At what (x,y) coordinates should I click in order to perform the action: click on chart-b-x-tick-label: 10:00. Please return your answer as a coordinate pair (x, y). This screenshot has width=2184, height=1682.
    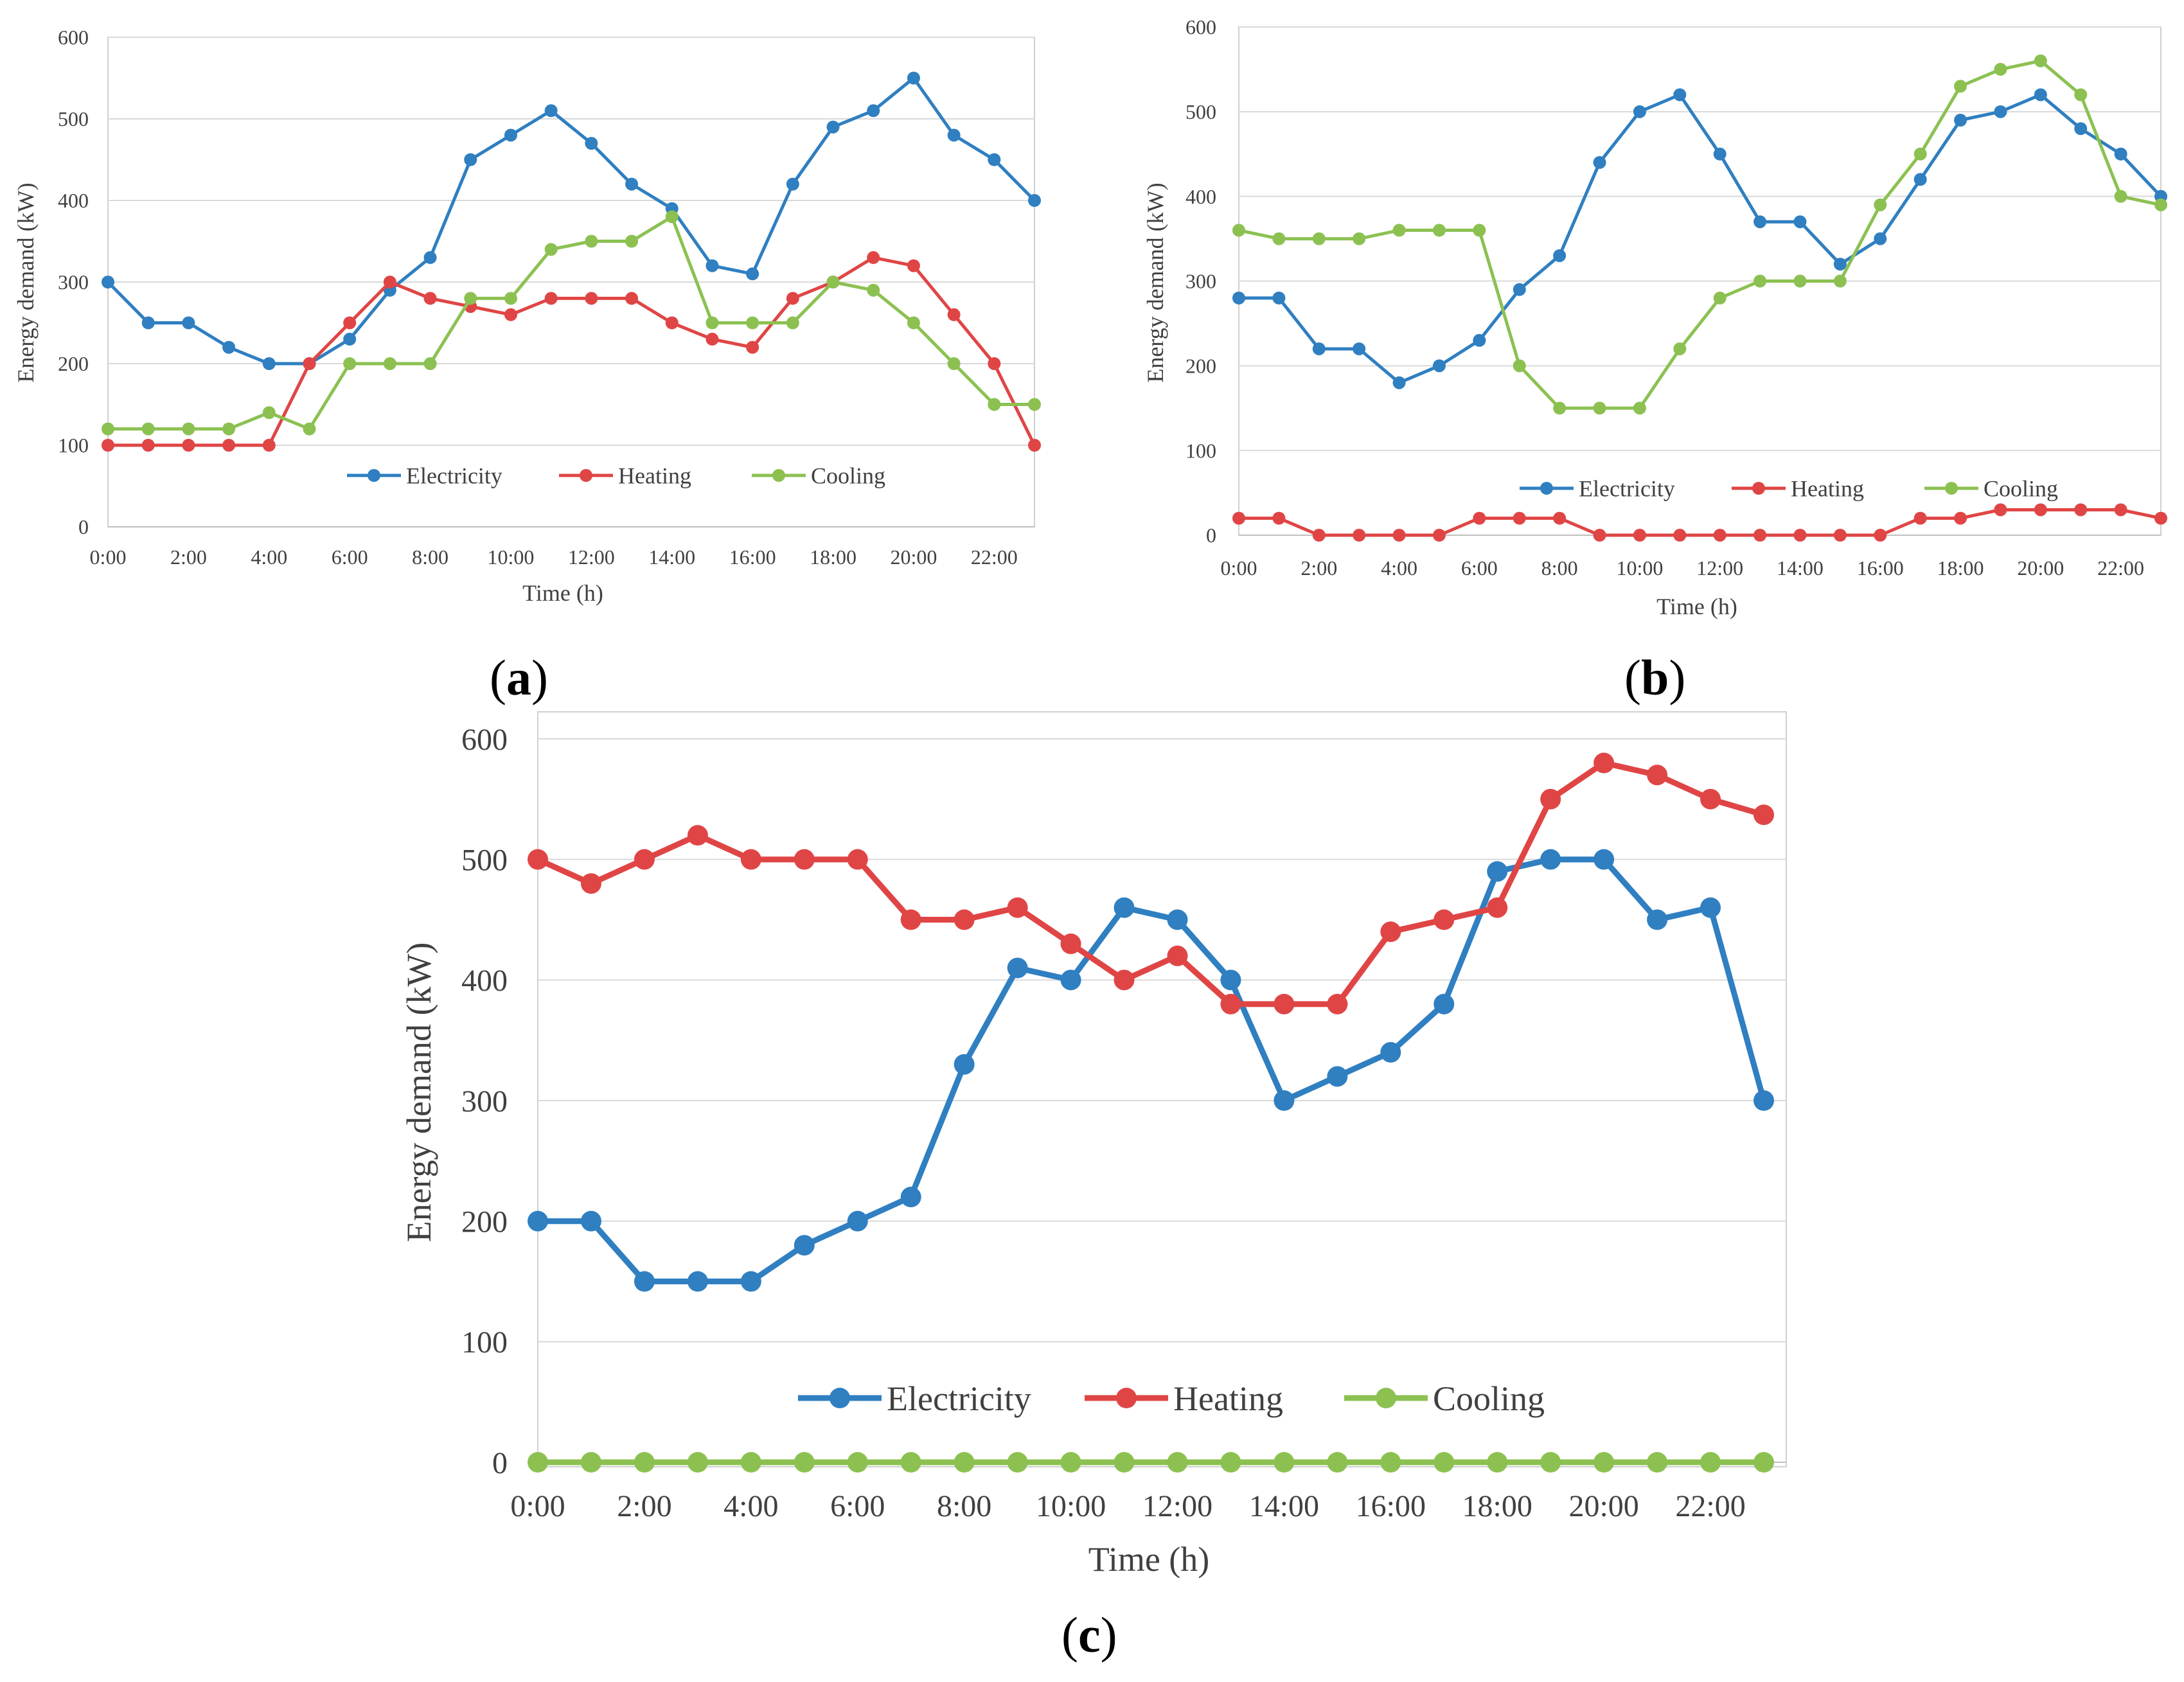
    Looking at the image, I should click on (1640, 568).